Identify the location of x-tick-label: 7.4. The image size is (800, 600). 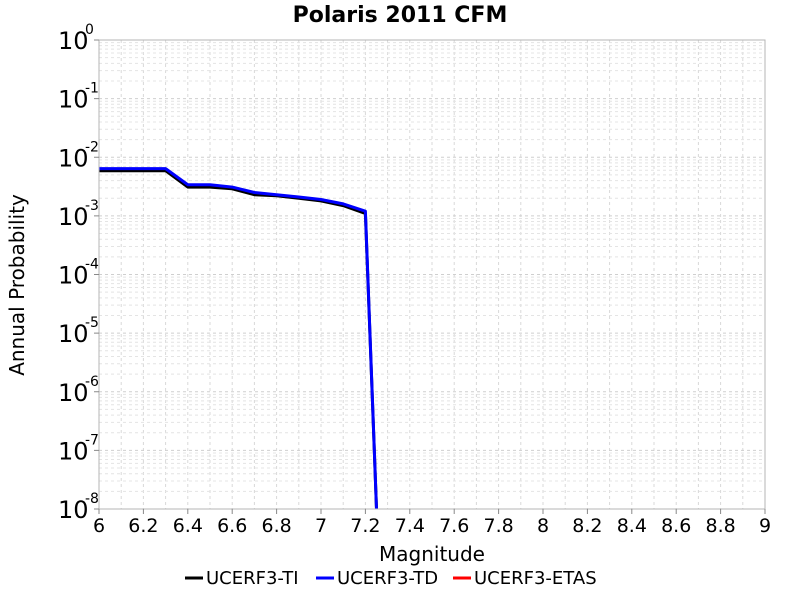
(410, 526).